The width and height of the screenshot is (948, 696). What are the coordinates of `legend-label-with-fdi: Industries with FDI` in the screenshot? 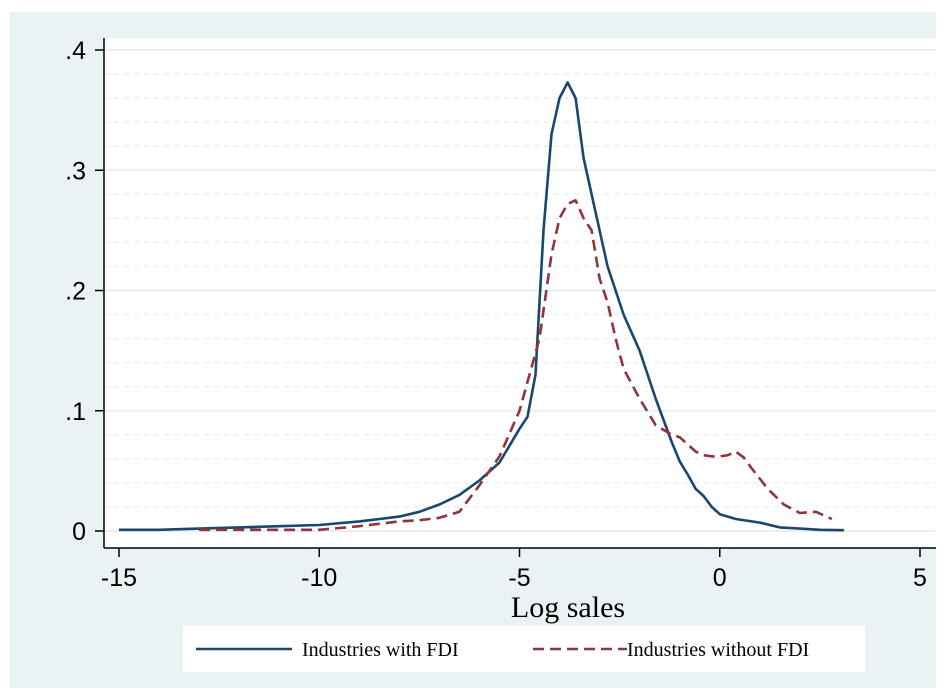 It's located at (380, 650).